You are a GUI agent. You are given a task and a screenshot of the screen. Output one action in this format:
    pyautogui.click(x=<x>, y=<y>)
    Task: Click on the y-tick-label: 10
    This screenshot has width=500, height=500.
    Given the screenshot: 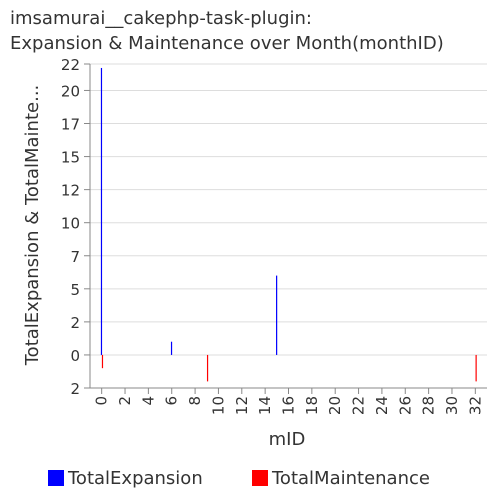 What is the action you would take?
    pyautogui.click(x=70, y=224)
    